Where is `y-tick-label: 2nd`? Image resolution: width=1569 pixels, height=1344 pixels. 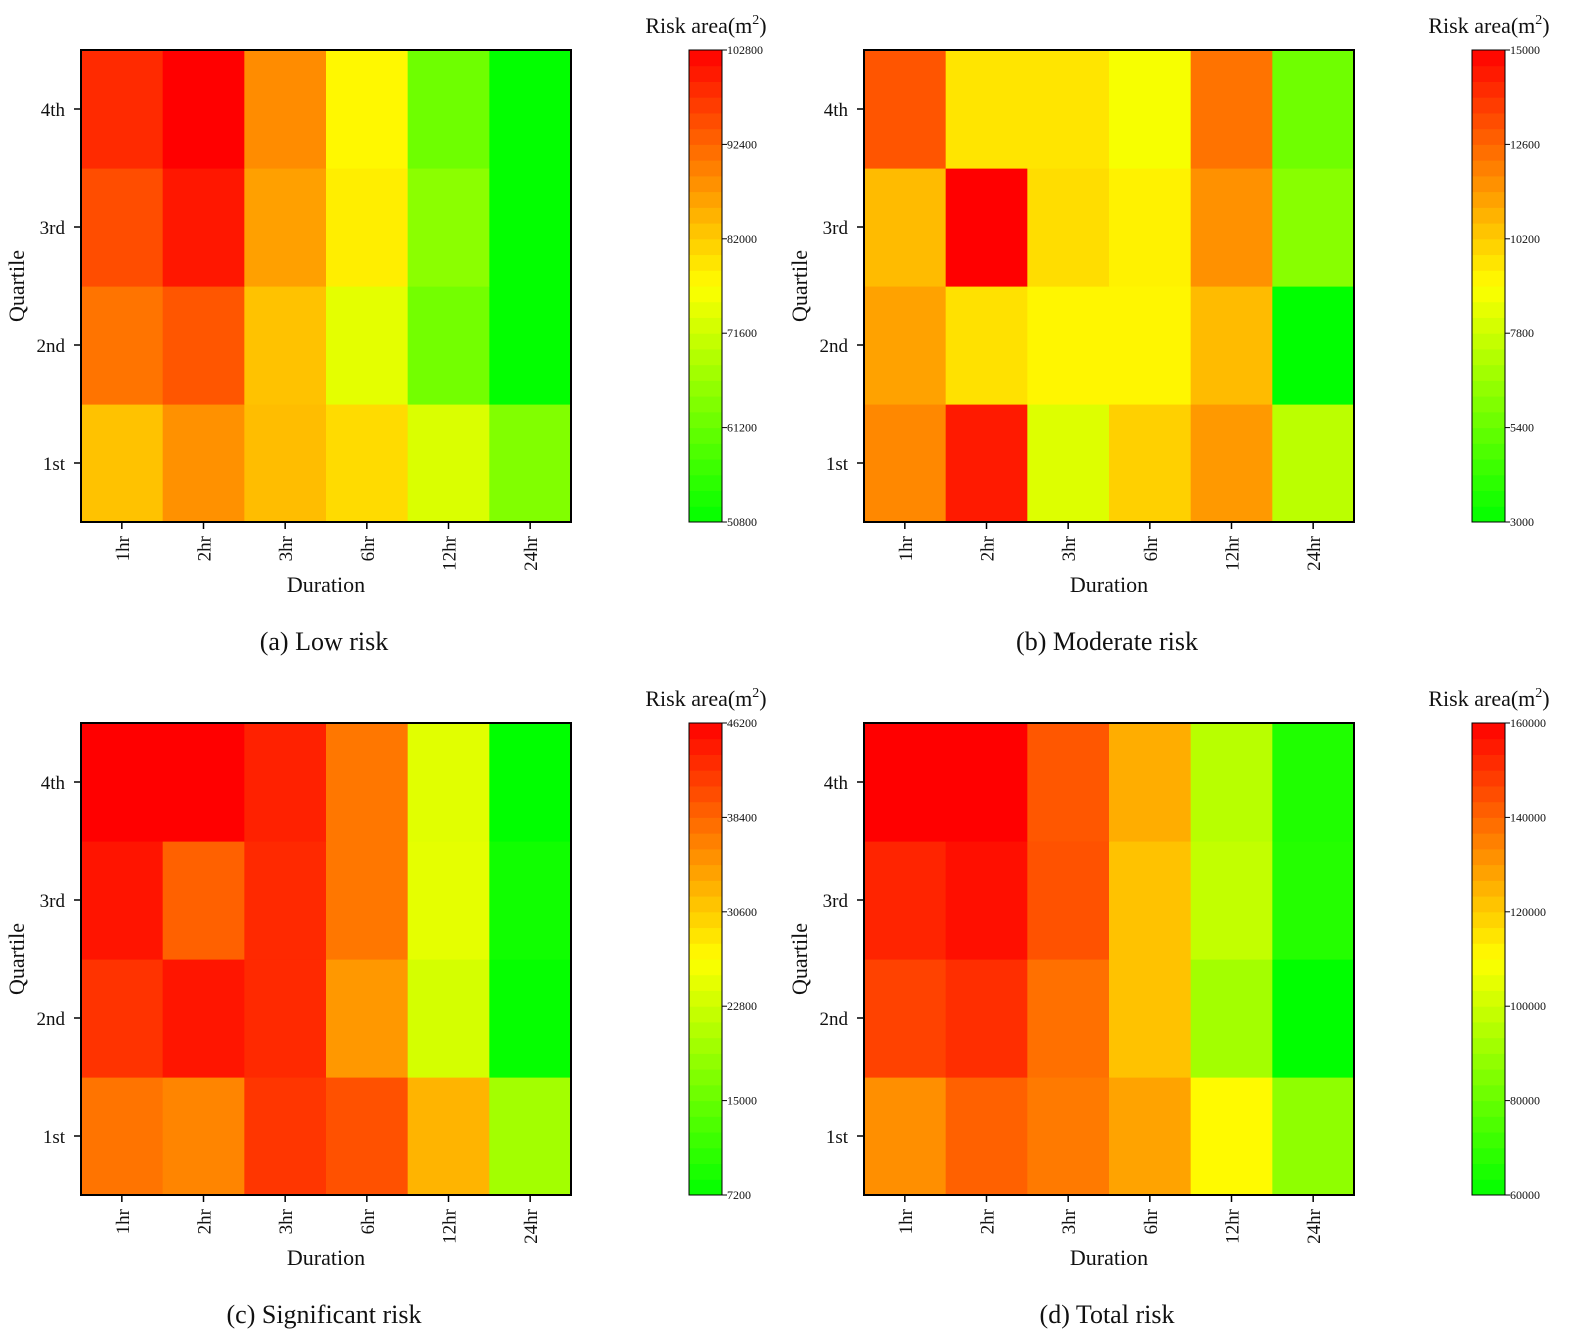 y-tick-label: 2nd is located at coordinates (834, 346).